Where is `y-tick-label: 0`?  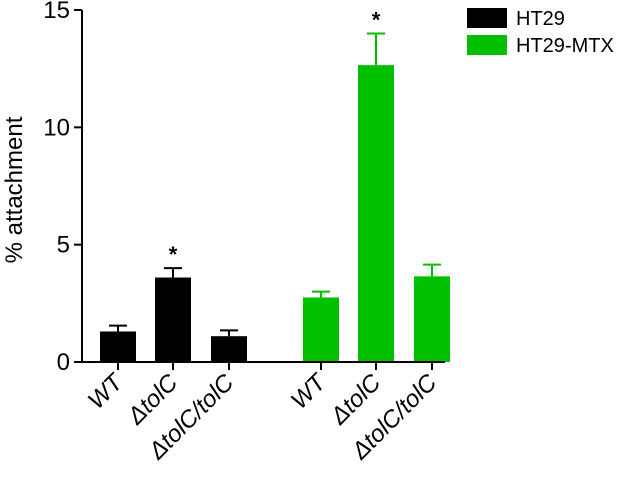 y-tick-label: 0 is located at coordinates (63, 362).